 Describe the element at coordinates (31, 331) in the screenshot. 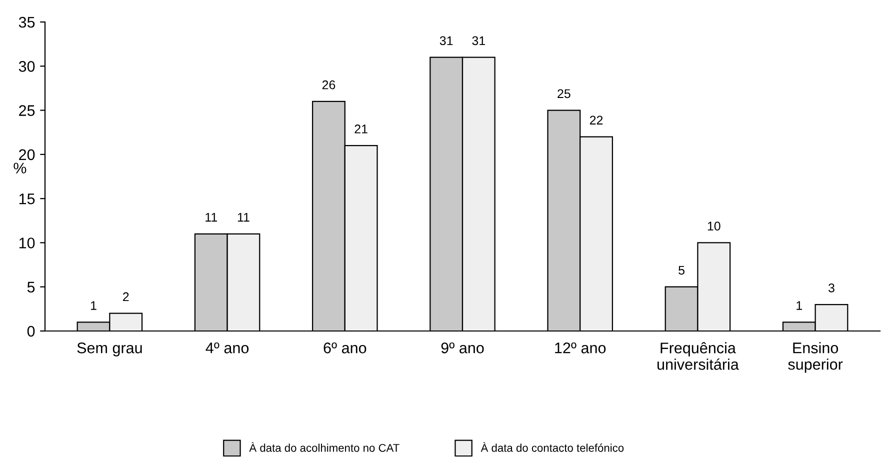

I see `y-tick-label: 0` at that location.